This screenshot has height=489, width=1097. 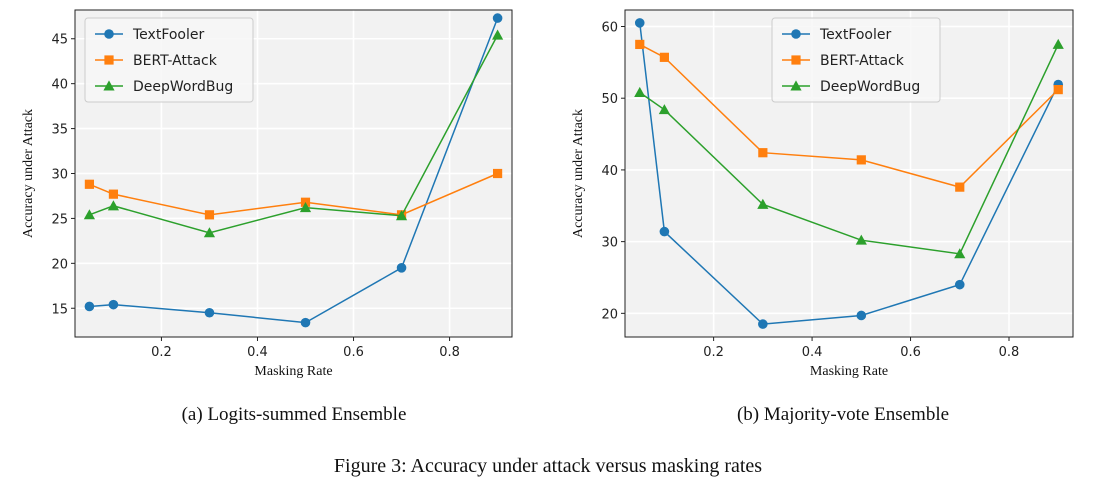 What do you see at coordinates (59, 309) in the screenshot?
I see `y-tick-label: 15` at bounding box center [59, 309].